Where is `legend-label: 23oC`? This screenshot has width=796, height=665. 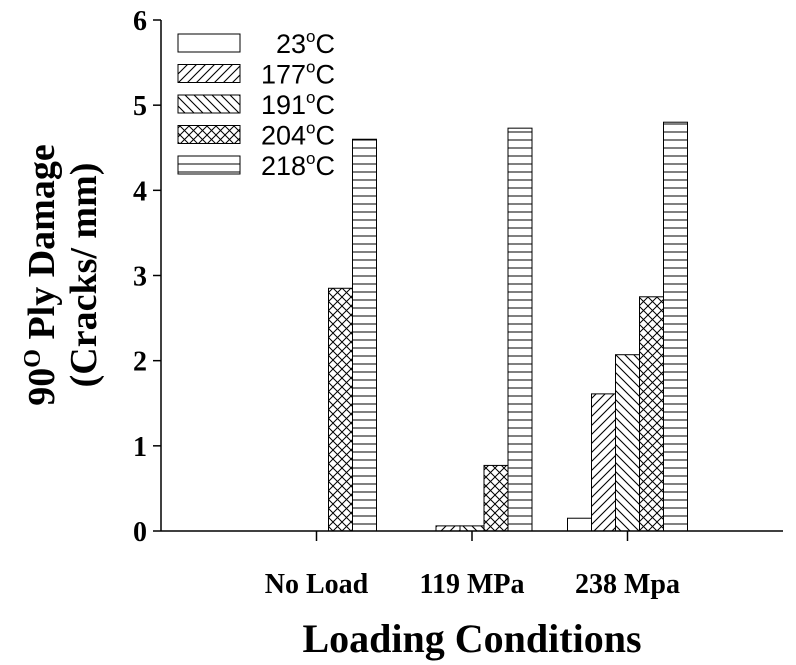
legend-label: 23oC is located at coordinates (305, 43).